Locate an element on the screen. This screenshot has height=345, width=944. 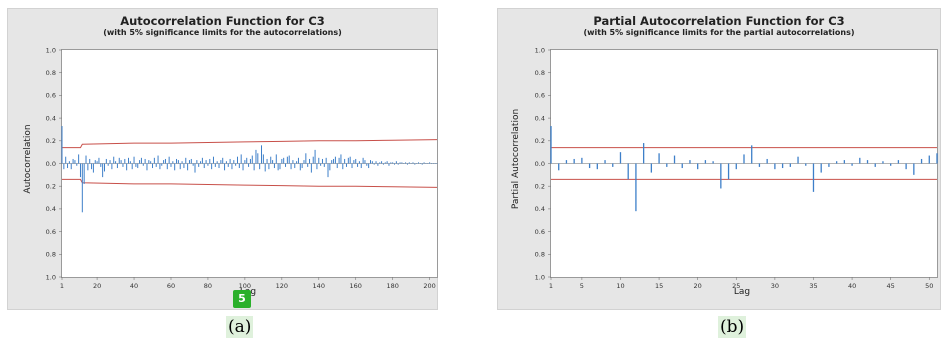
acf-x-tick-label: 100 is located at coordinates (245, 286).